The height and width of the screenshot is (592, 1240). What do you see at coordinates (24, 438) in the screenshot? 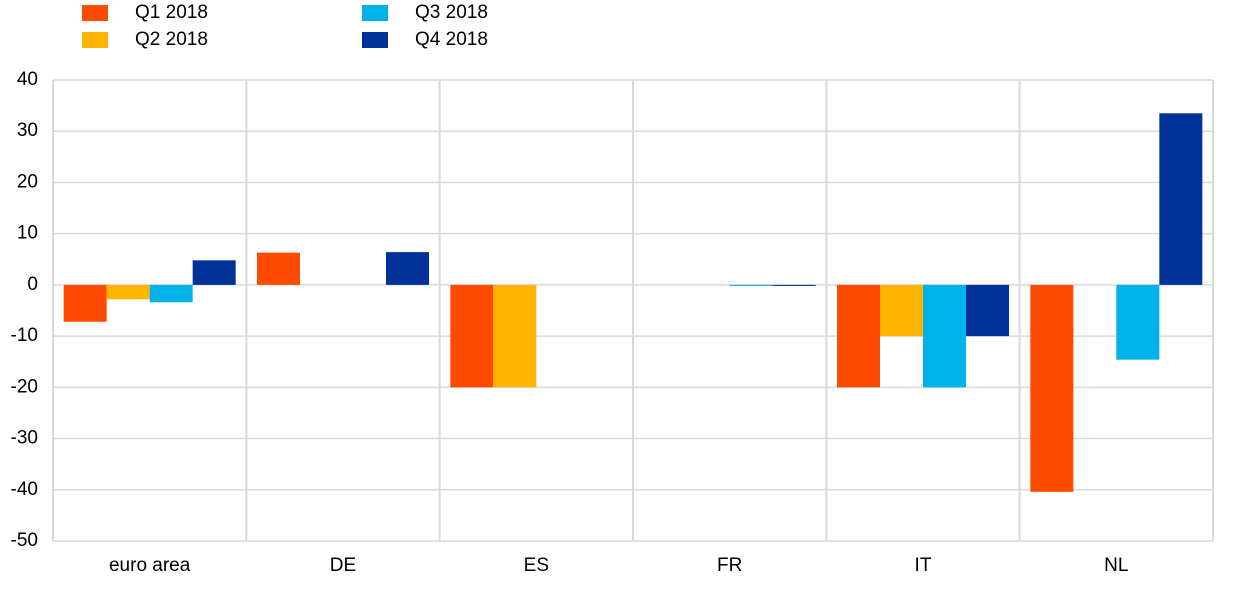
I see `y-tick-label: -30` at bounding box center [24, 438].